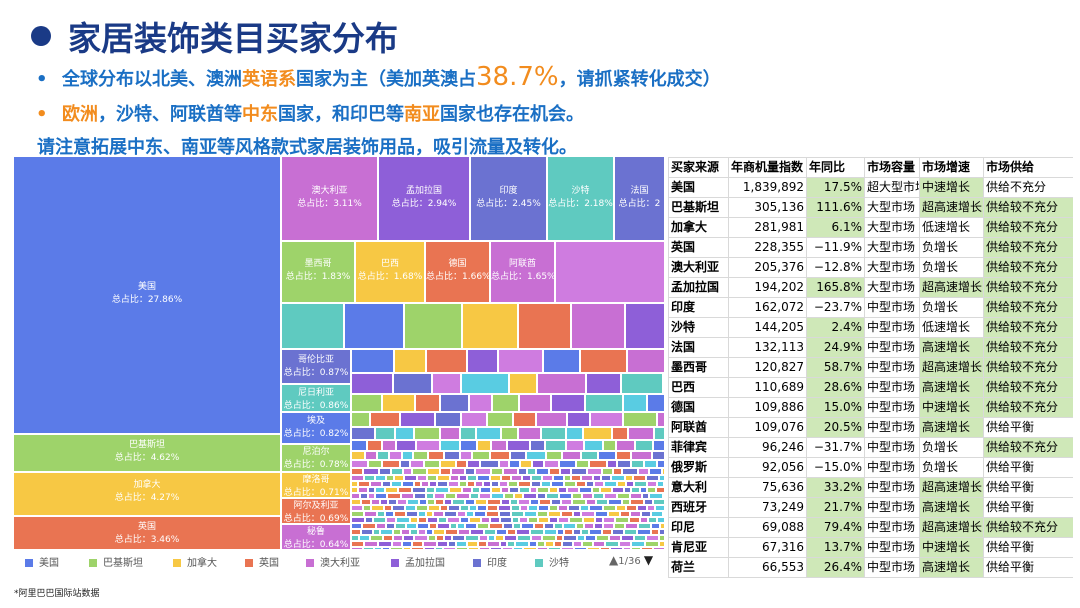  I want to click on treemap-tile-unlabeled, so click(374, 326).